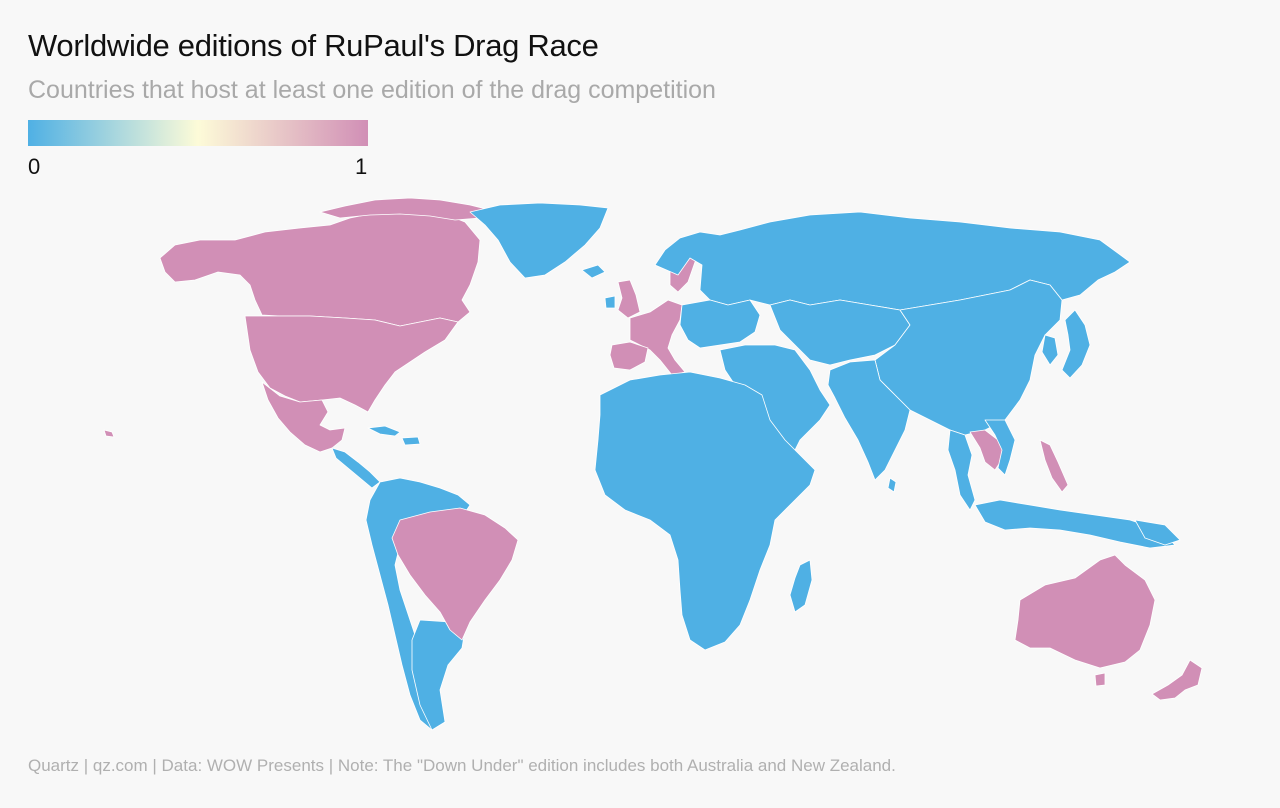 The height and width of the screenshot is (808, 1280). I want to click on country-sri-lanka, so click(892, 485).